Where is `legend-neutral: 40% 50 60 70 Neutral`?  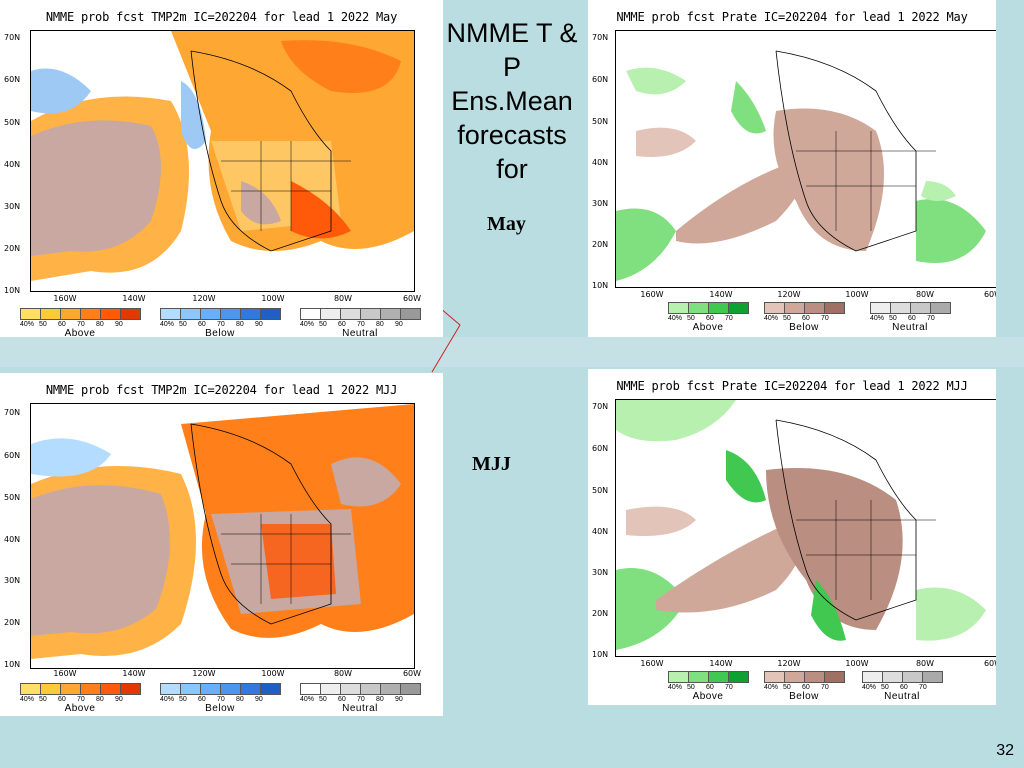 legend-neutral: 40% 50 60 70 Neutral is located at coordinates (910, 317).